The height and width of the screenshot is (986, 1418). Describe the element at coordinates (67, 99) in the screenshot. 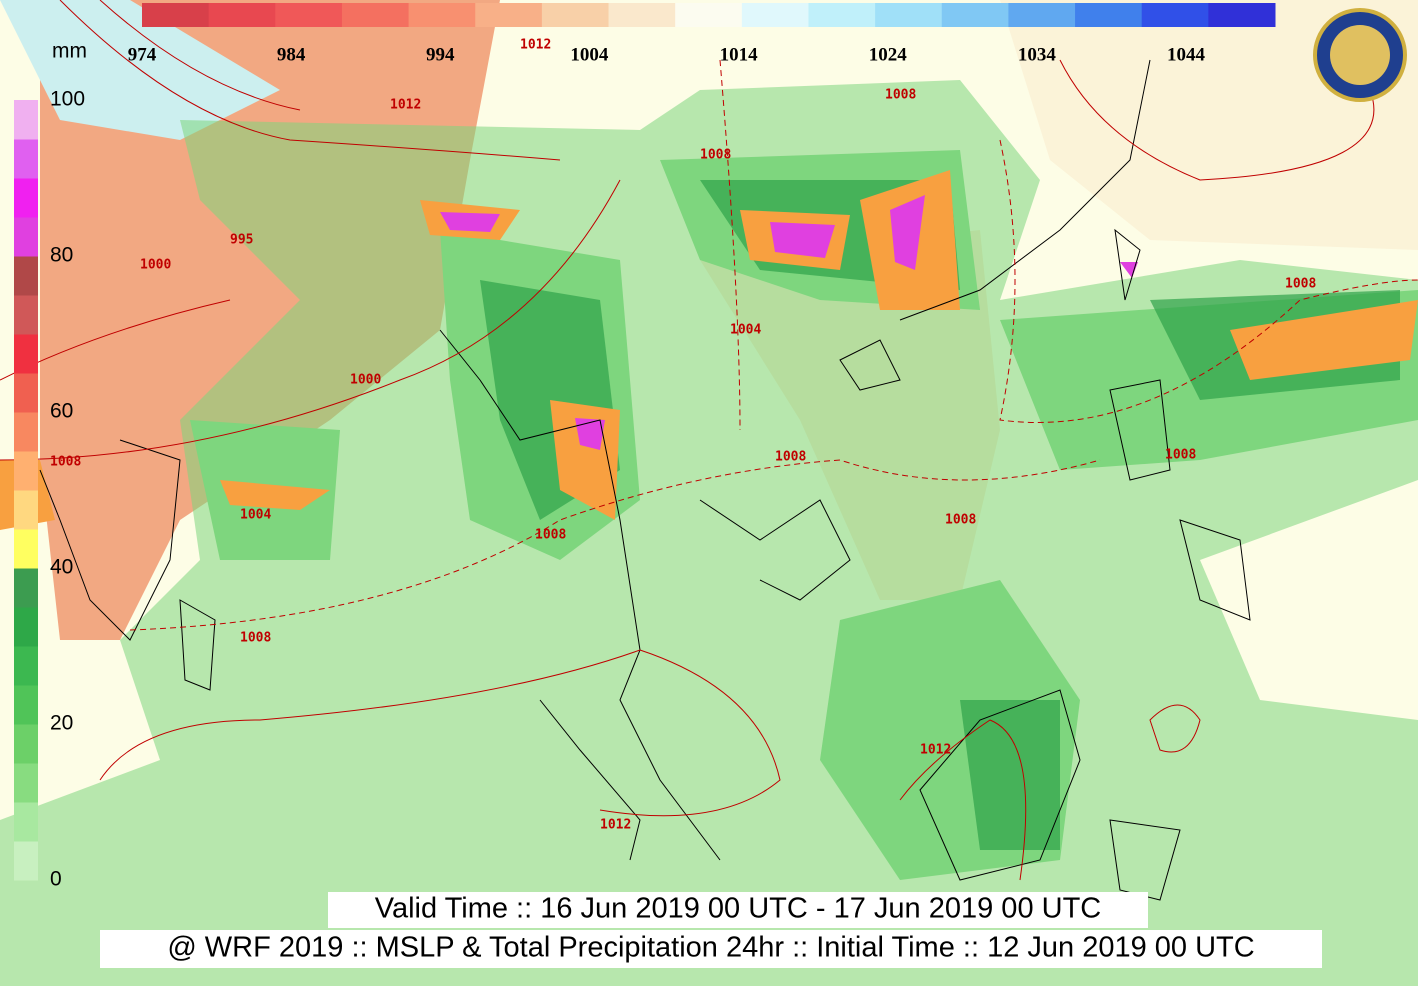

I see `precip-tick-label: 100` at that location.